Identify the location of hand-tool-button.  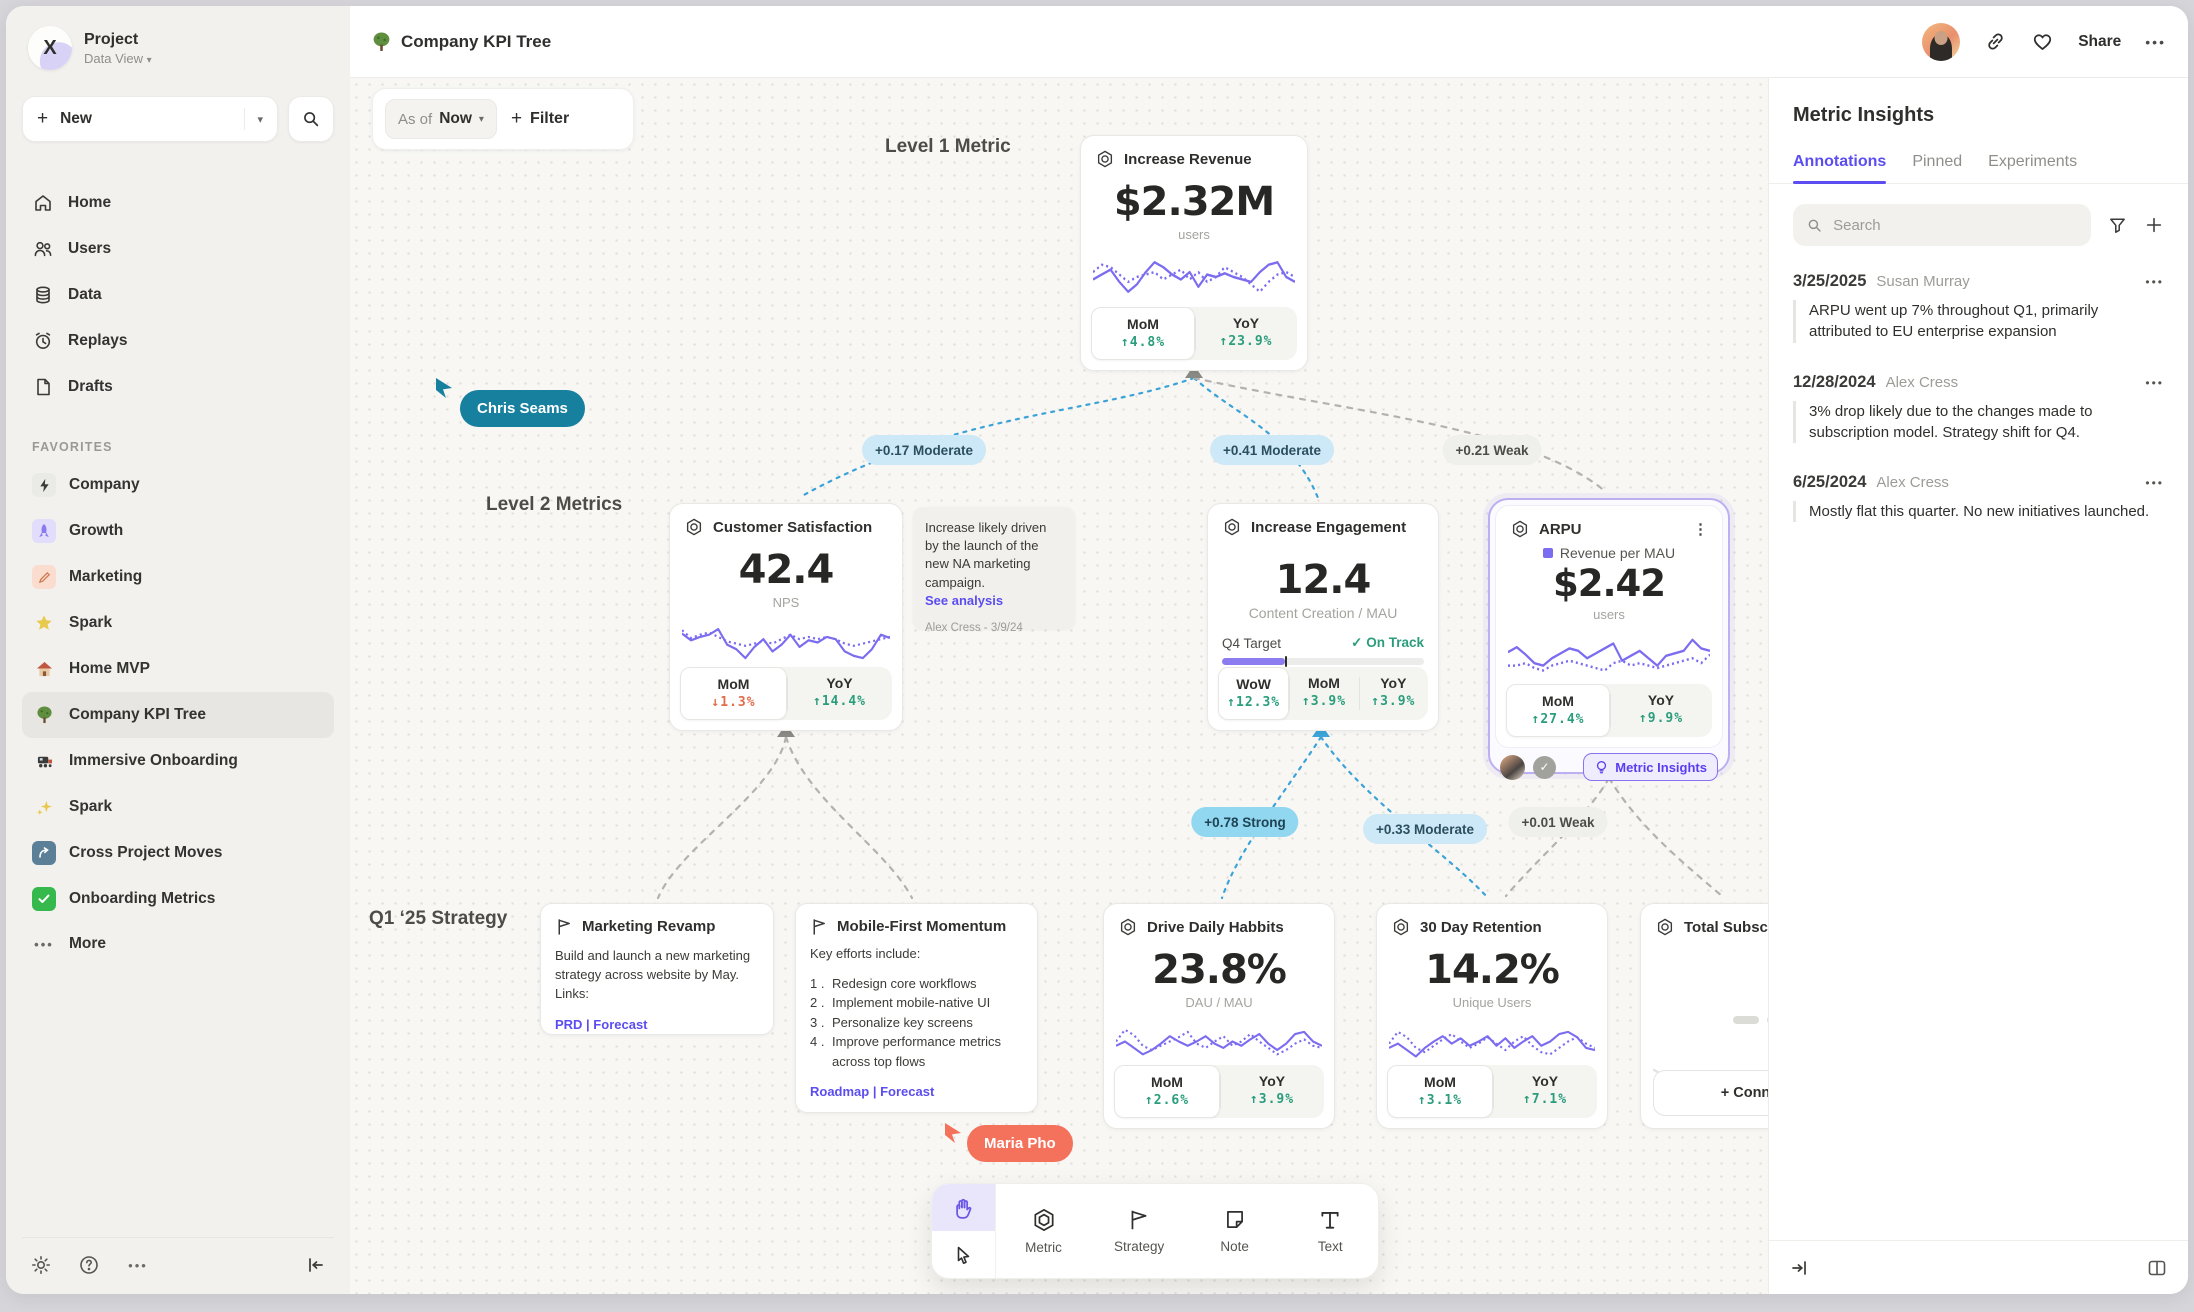
(963, 1207).